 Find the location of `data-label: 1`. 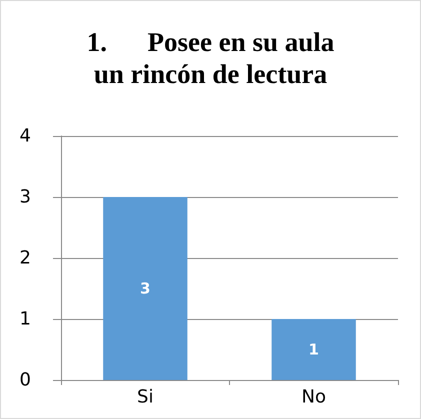

data-label: 1 is located at coordinates (313, 349).